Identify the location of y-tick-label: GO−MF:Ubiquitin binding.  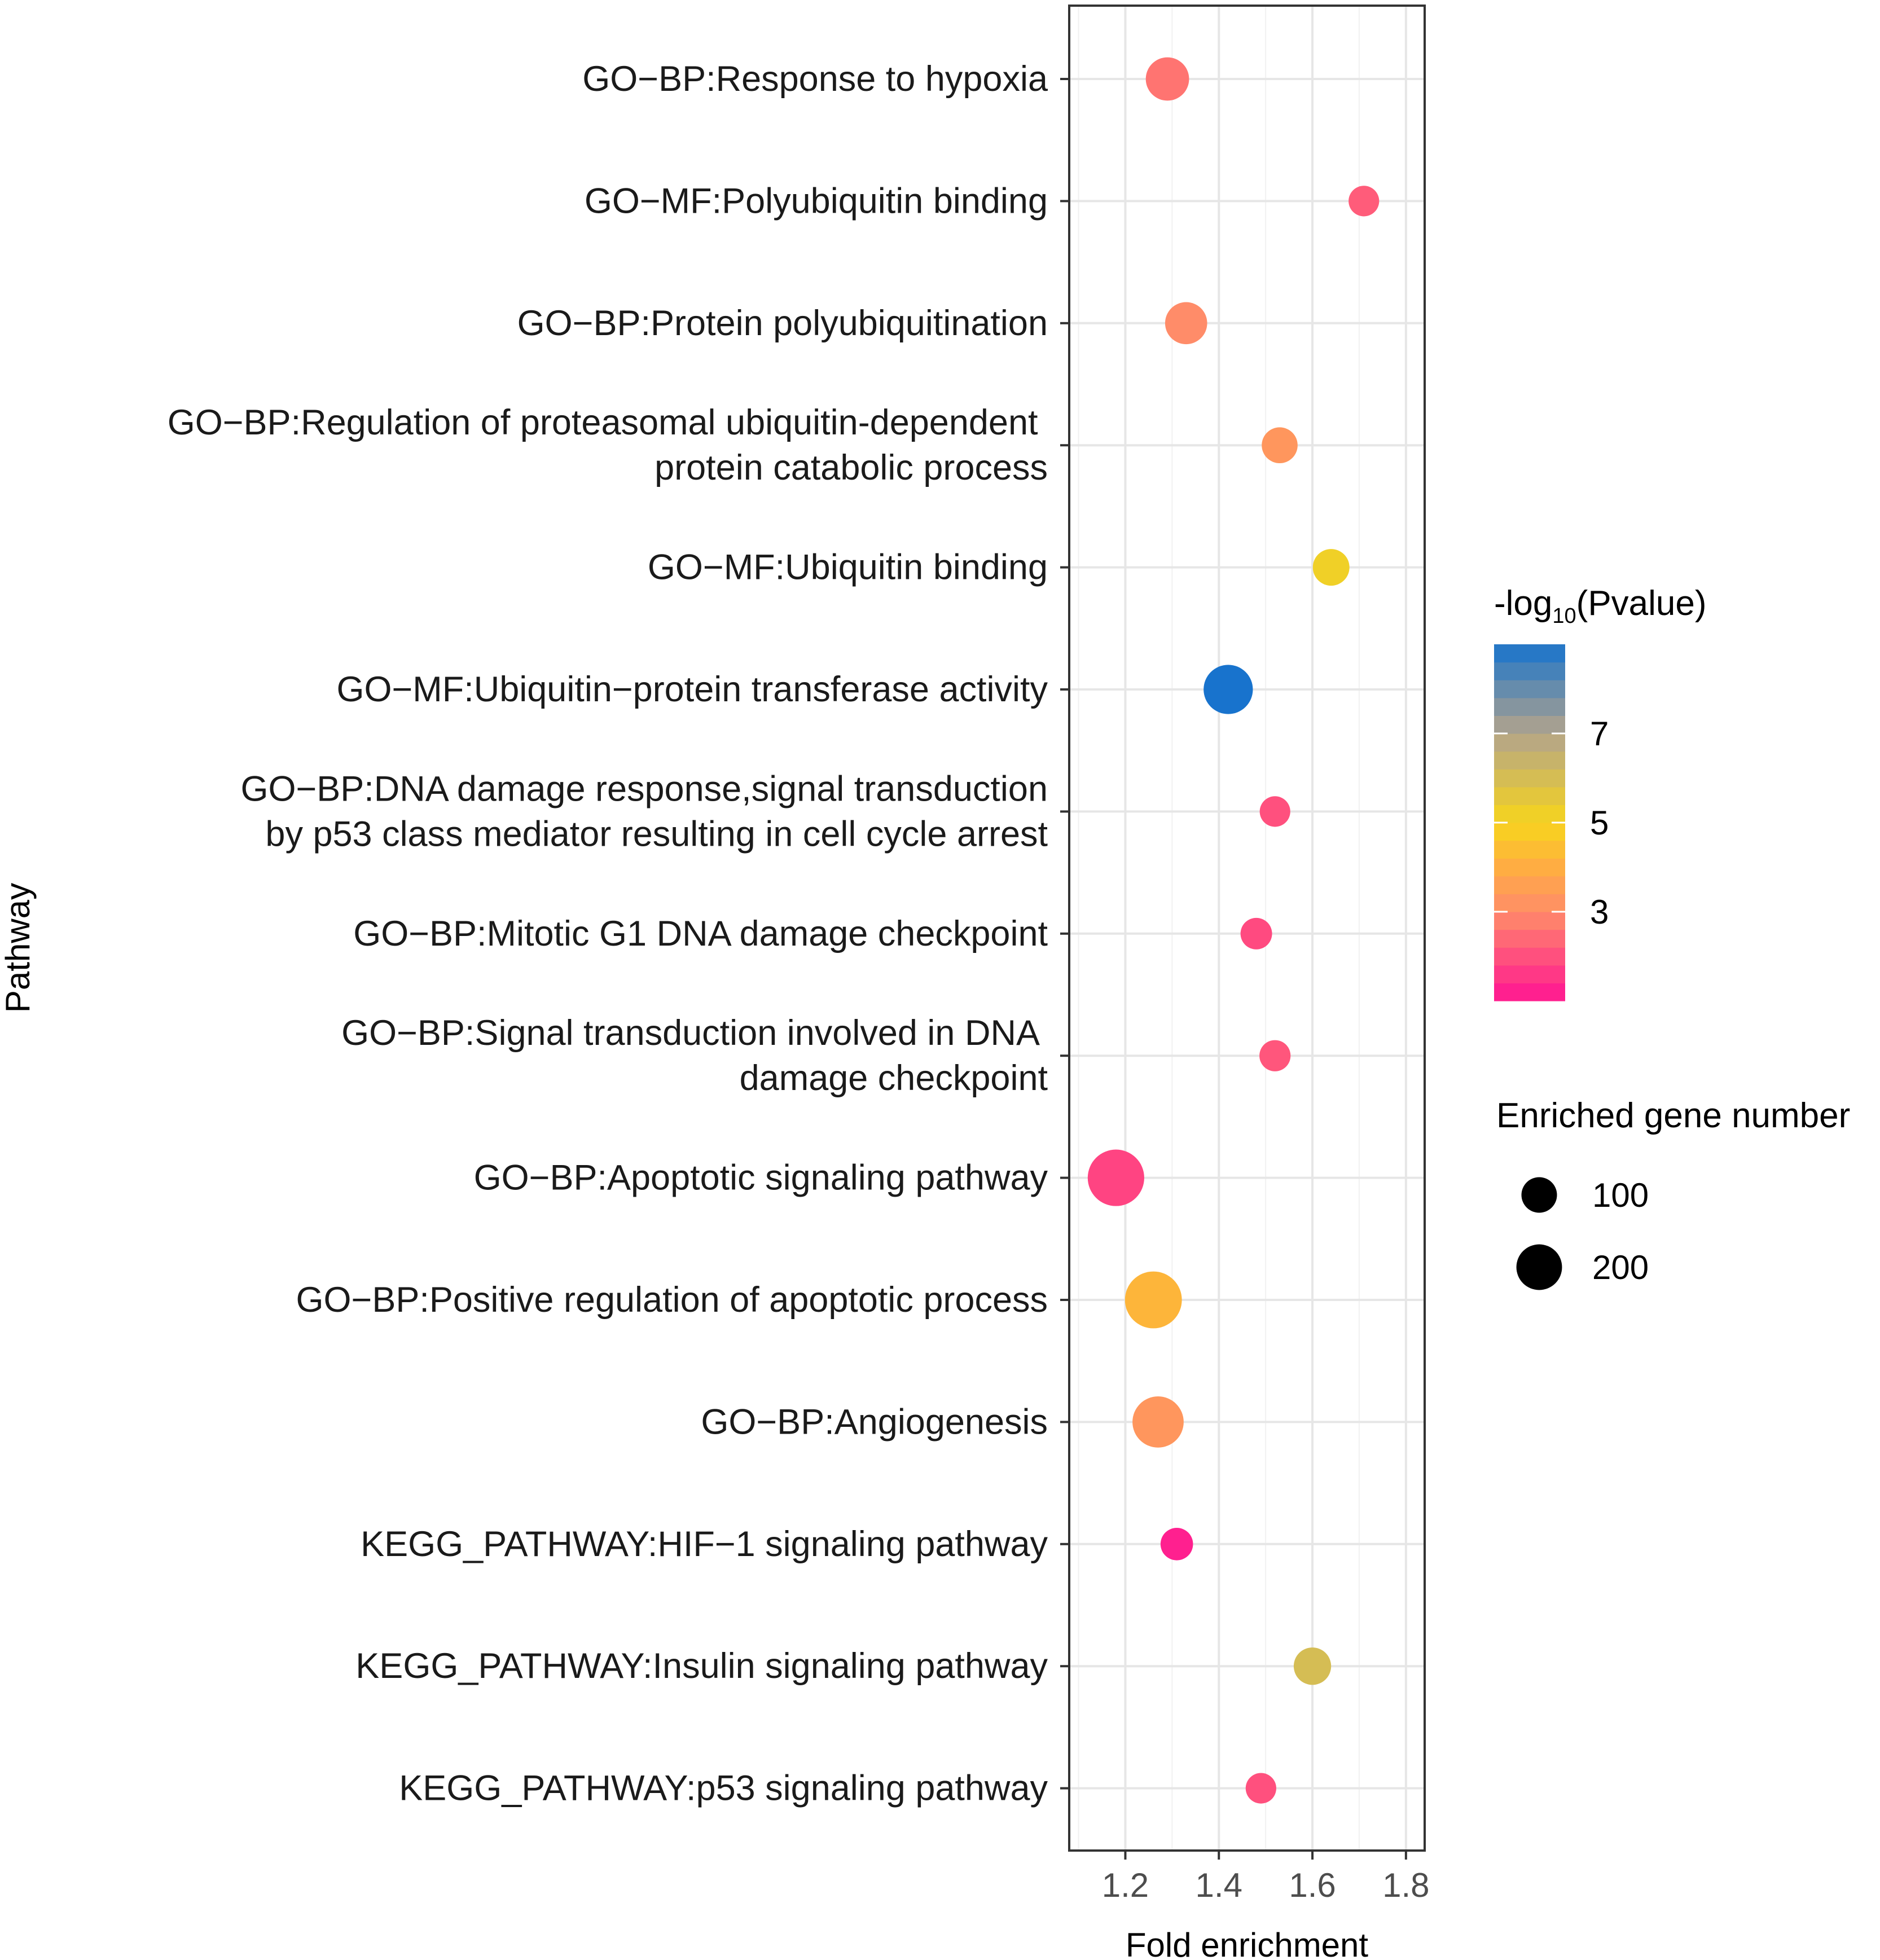
(848, 567).